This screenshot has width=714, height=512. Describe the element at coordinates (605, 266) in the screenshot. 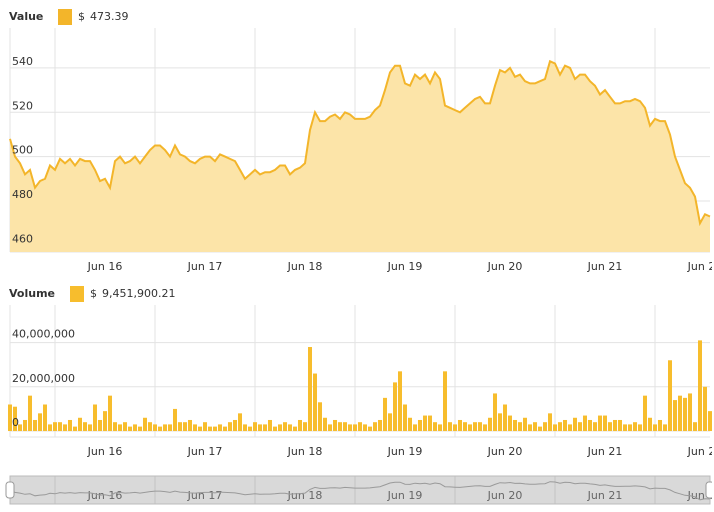

I see `x-tick-label: Jun 21` at that location.